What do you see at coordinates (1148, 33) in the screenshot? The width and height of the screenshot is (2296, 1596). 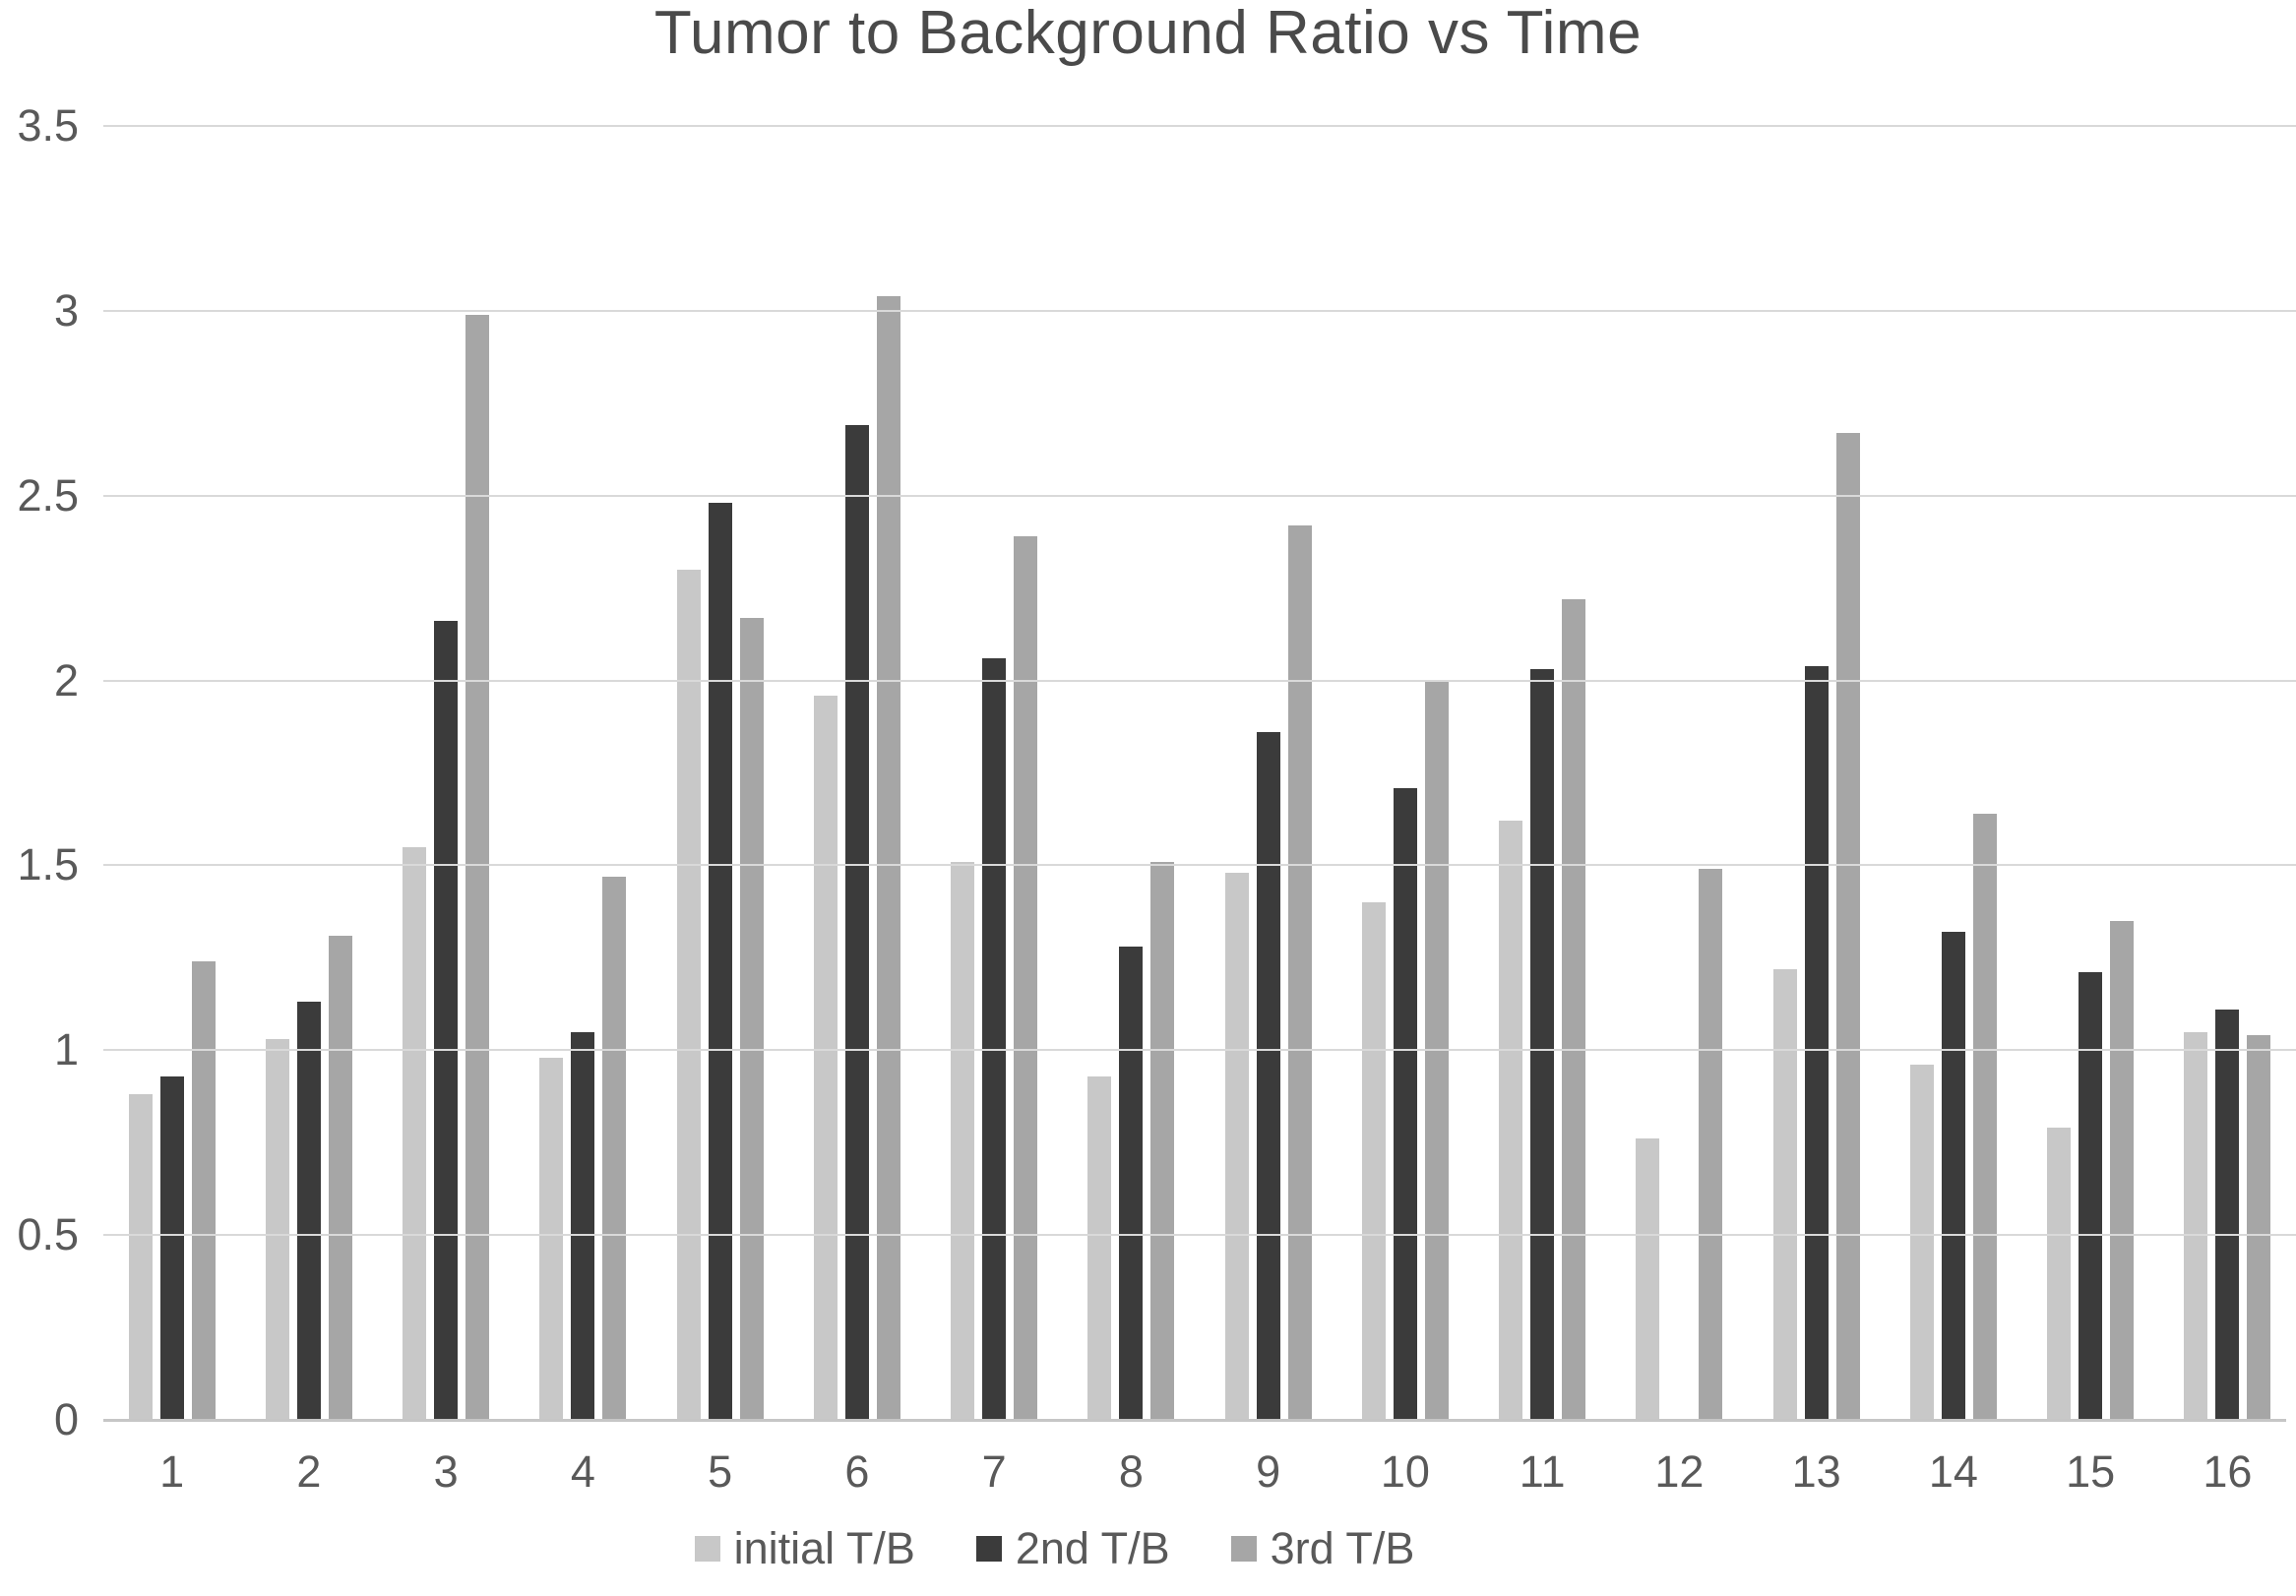 I see `chart-title: Tumor to Background Ratio vs Time` at bounding box center [1148, 33].